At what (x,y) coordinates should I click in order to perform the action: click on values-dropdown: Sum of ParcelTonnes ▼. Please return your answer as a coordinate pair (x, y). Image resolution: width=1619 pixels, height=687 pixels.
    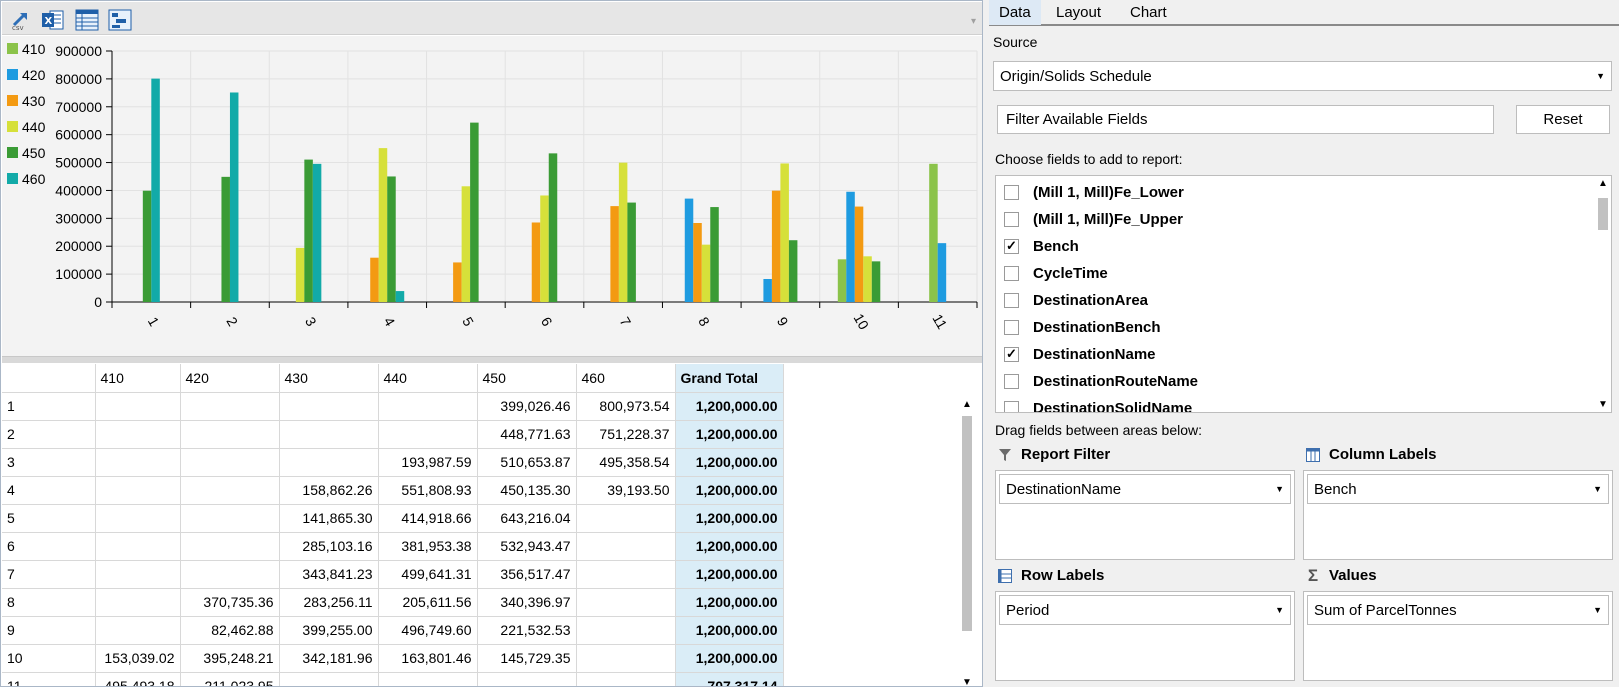
    Looking at the image, I should click on (1458, 610).